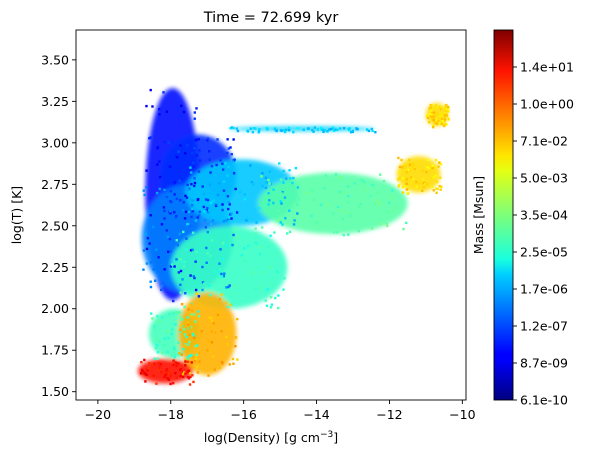 This screenshot has width=589, height=460. I want to click on y-axis-label: log(T) [K], so click(16, 215).